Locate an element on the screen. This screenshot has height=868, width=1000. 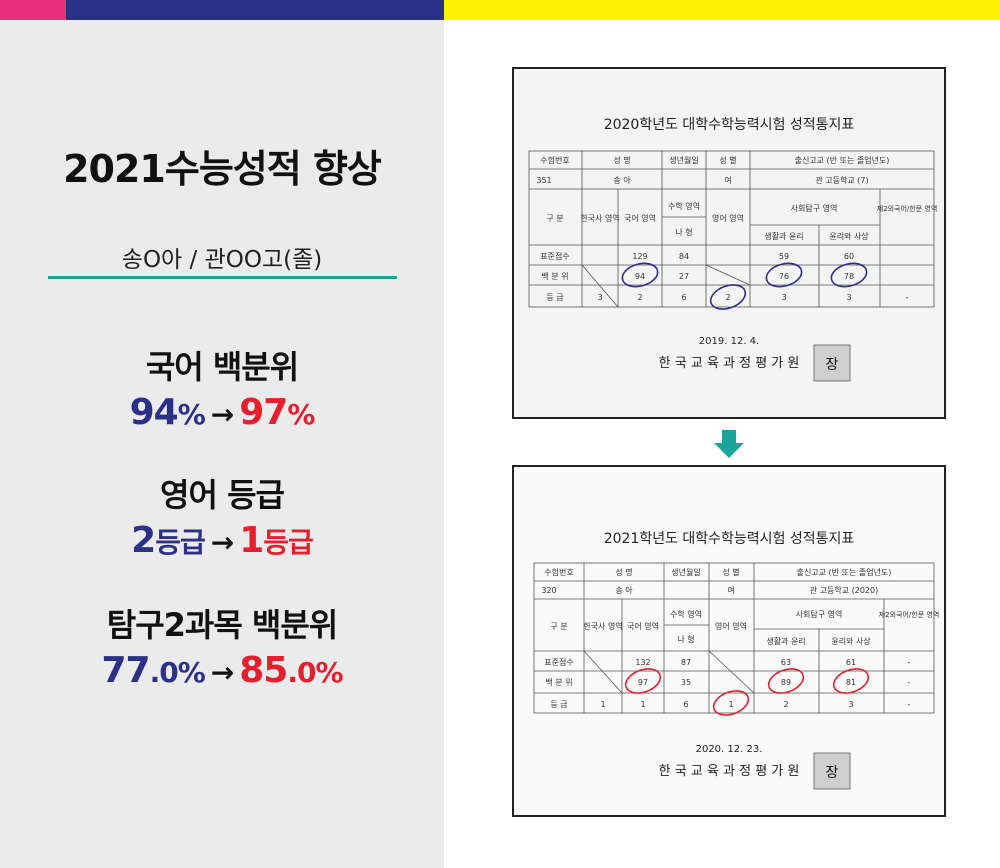
stat-value: 2등급 → 1등급 is located at coordinates (222, 540).